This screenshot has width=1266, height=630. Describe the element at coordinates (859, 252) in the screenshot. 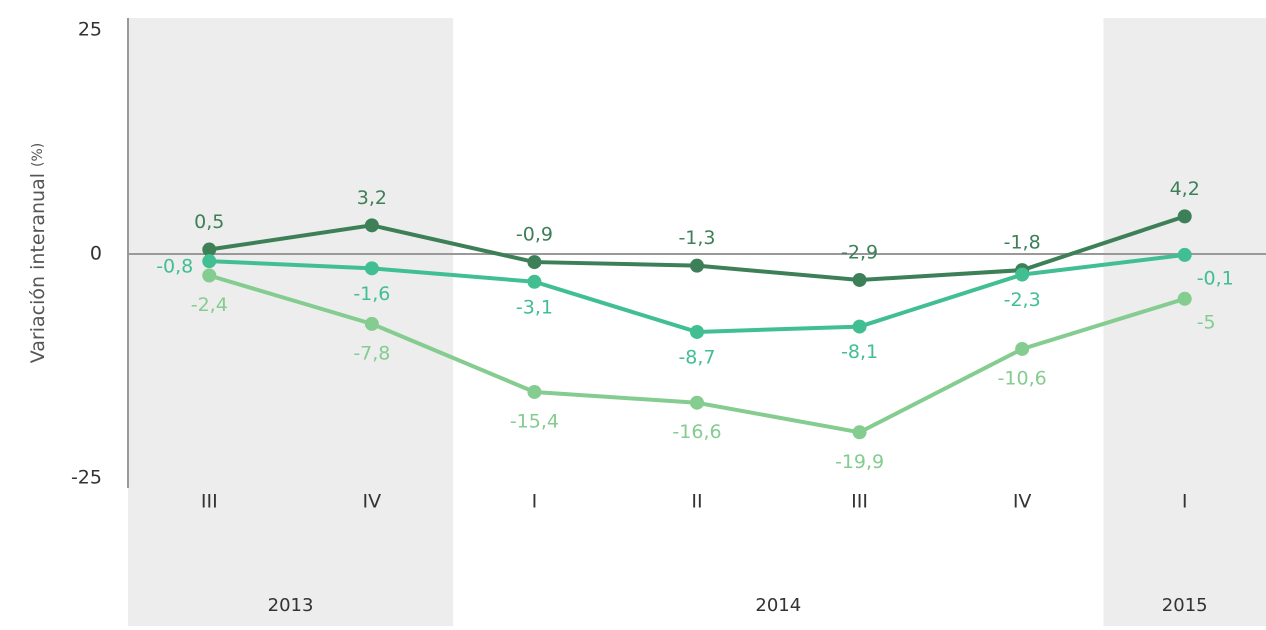

I see `data-label: -2,9` at that location.